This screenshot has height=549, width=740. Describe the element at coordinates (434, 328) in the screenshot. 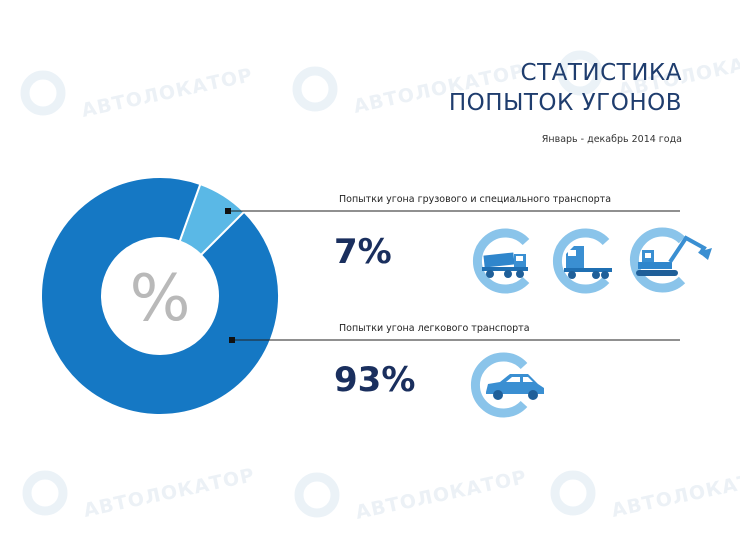

I see `category-label-cars: Попытки угона легкового транспорта` at that location.